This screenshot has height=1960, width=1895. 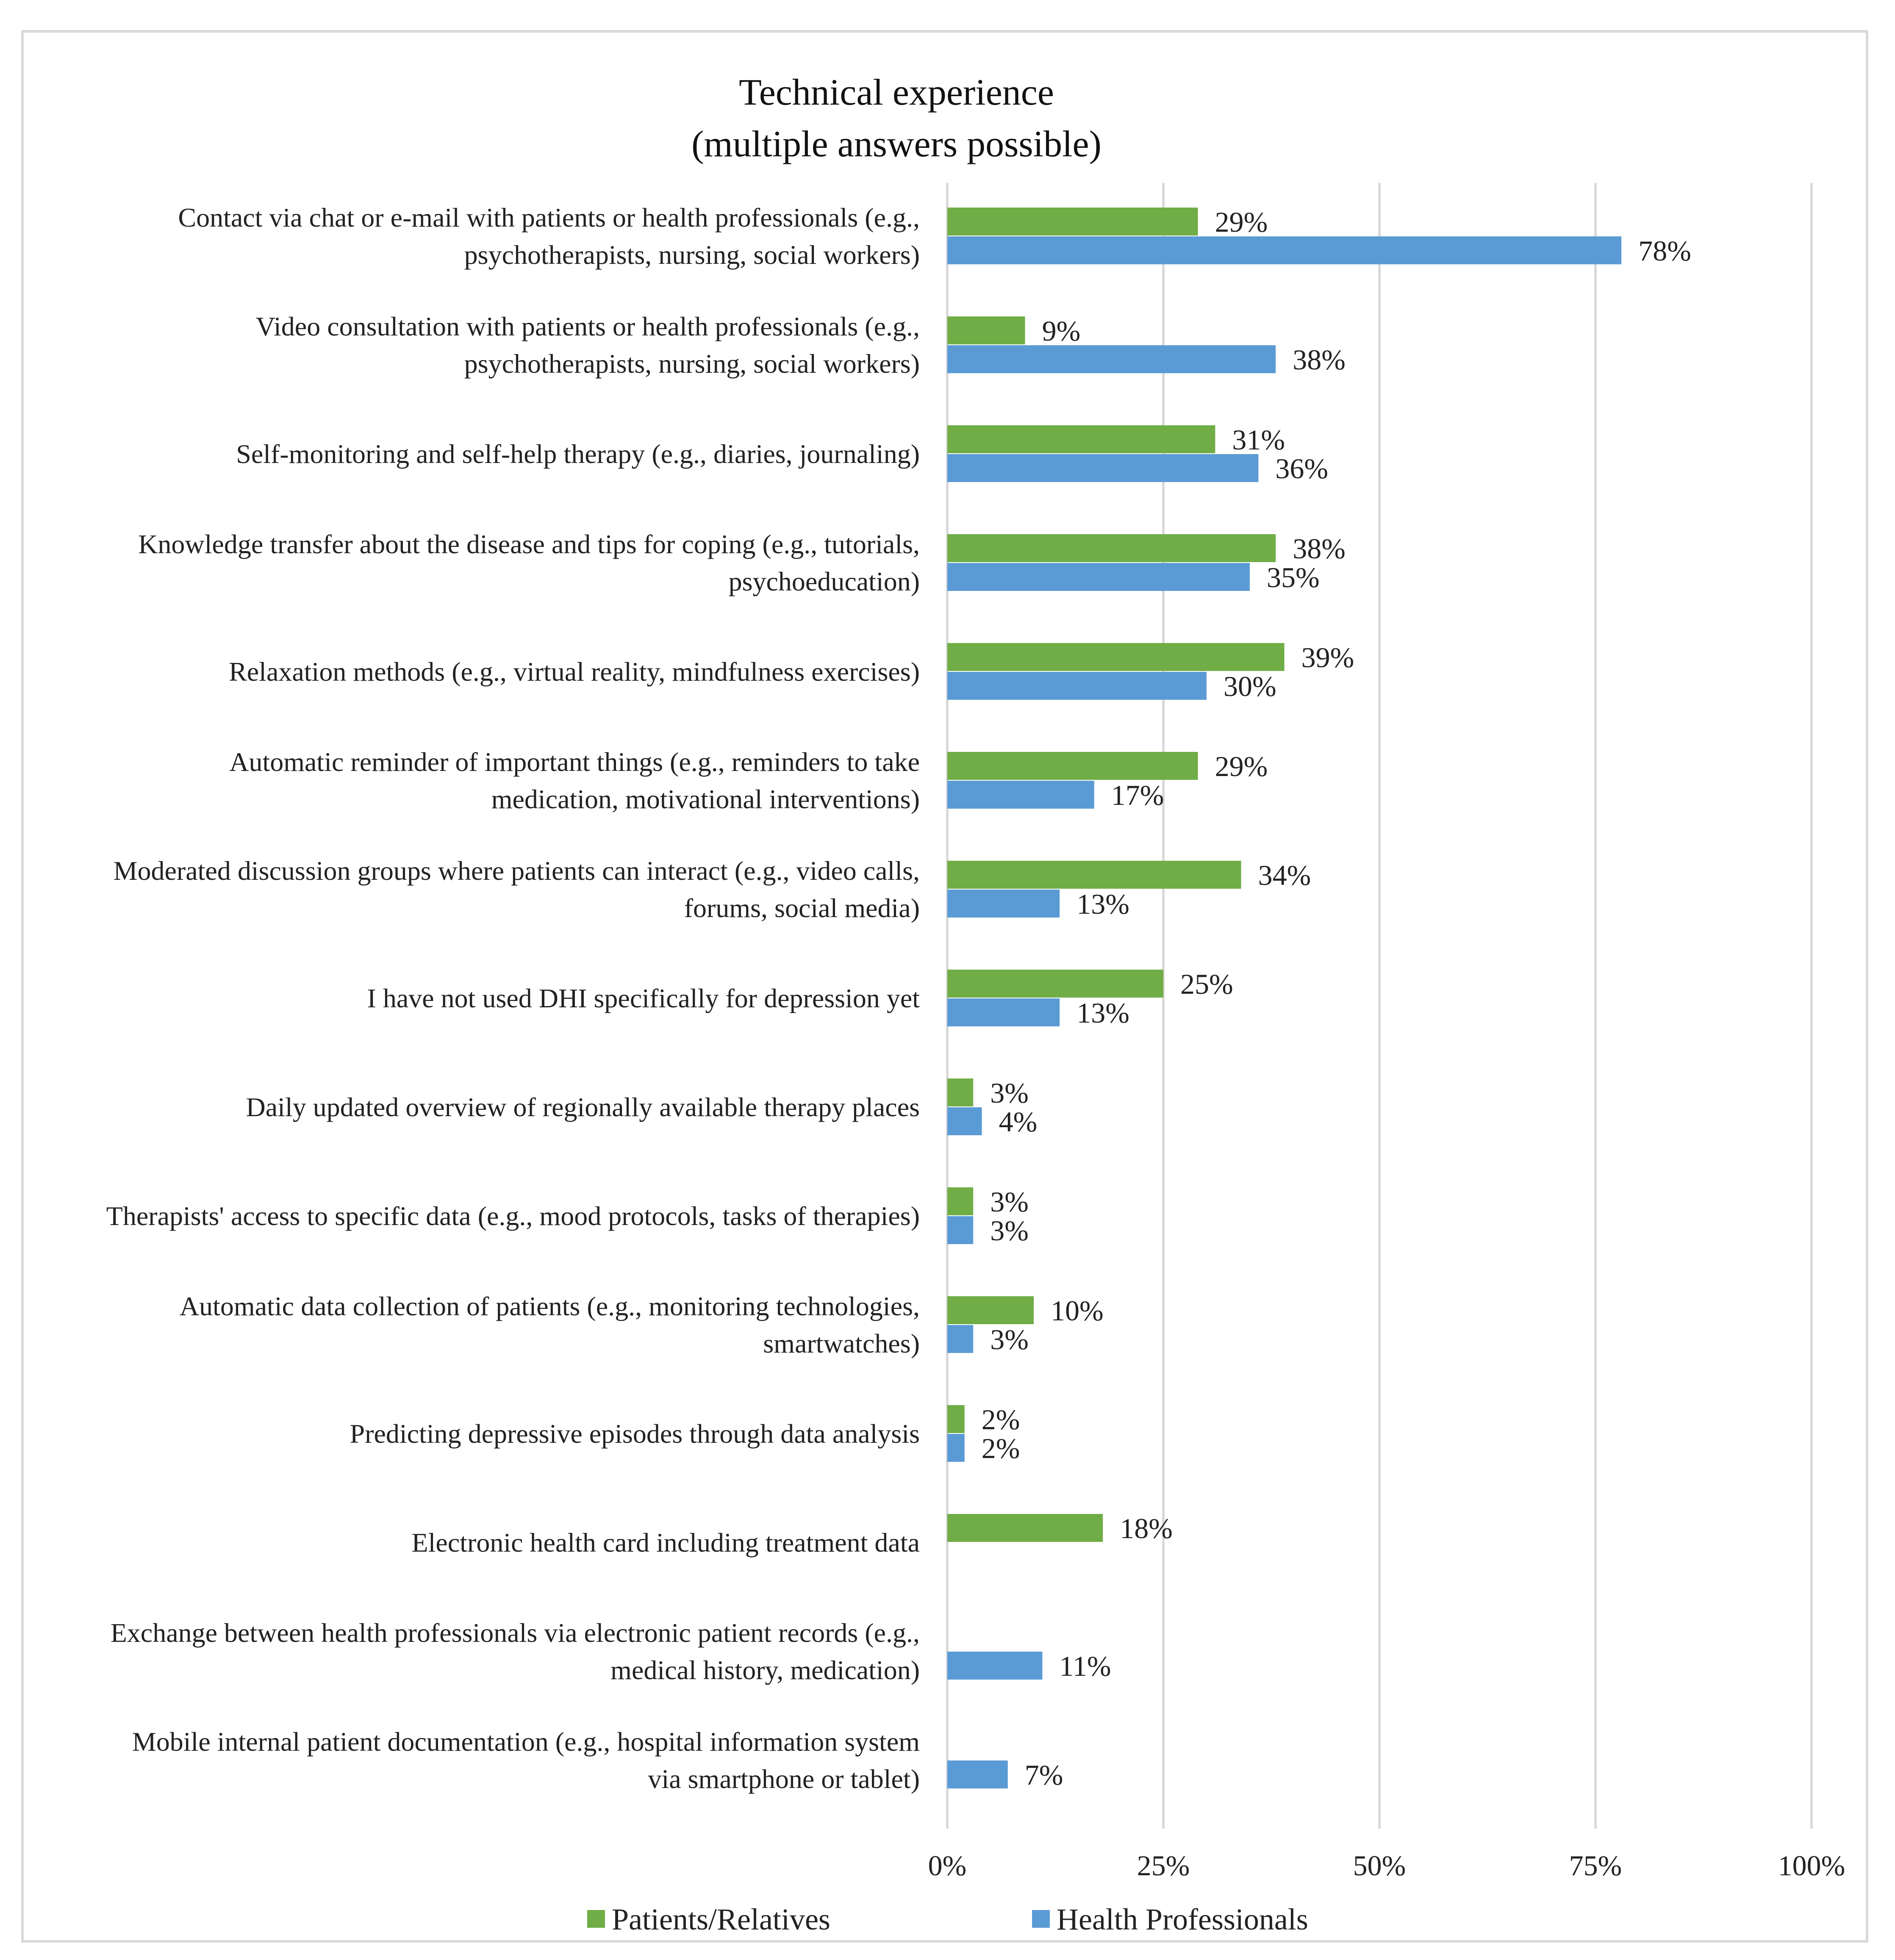 What do you see at coordinates (1138, 795) in the screenshot?
I see `data-label: 17%` at bounding box center [1138, 795].